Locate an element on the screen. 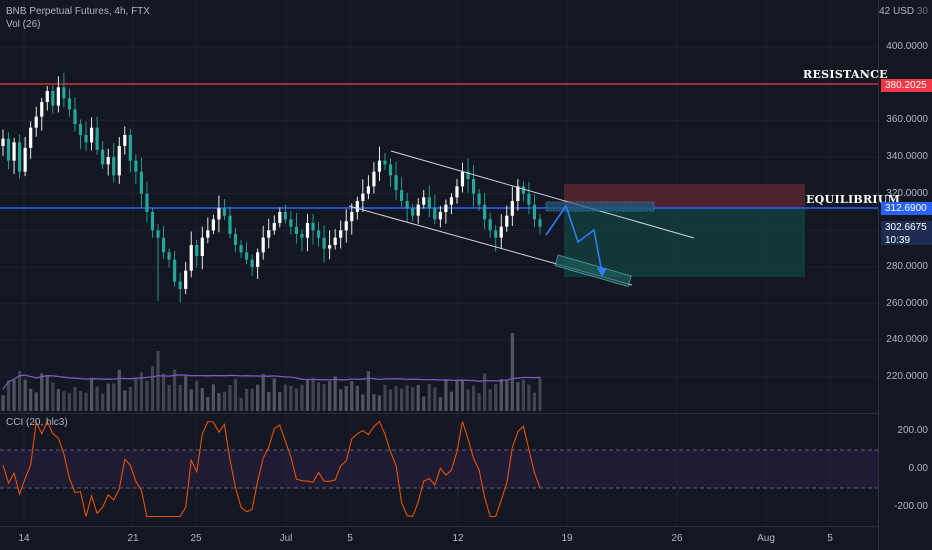 This screenshot has width=932, height=550. price-axis-tick: 340.0000 is located at coordinates (907, 156).